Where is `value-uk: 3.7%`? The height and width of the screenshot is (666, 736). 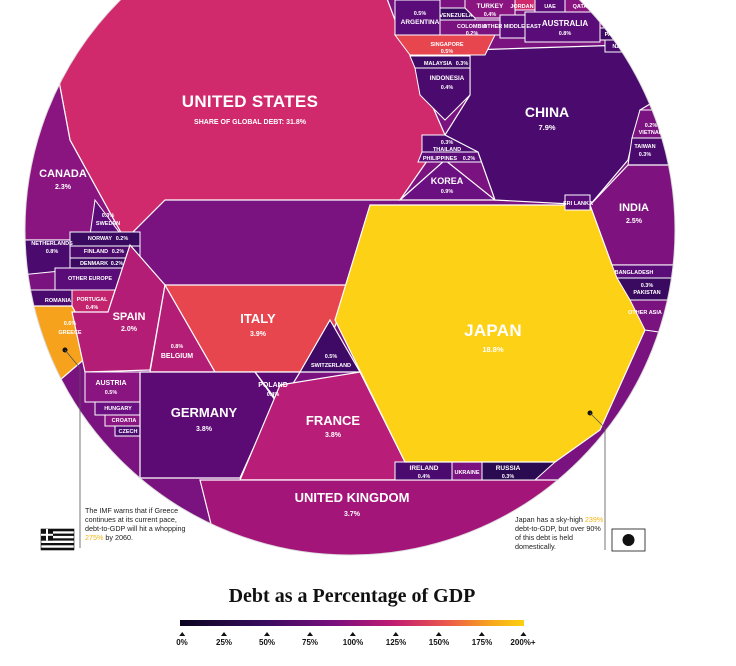
value-uk: 3.7% is located at coordinates (352, 514).